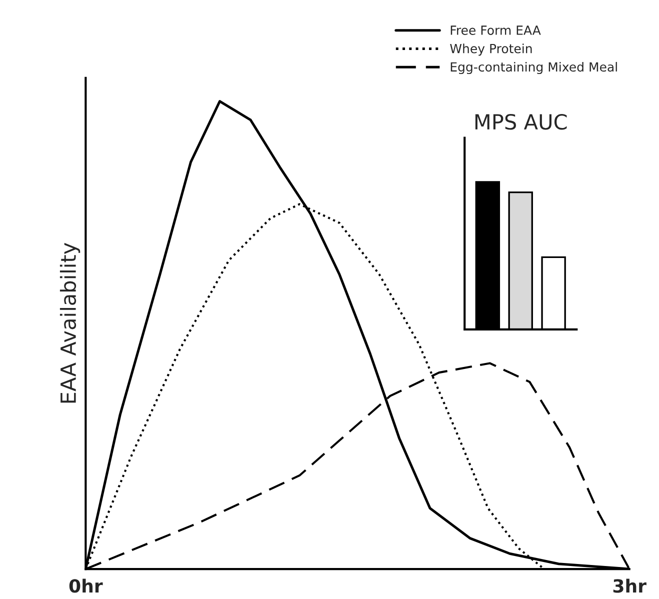 This screenshot has height=599, width=659. Describe the element at coordinates (70, 322) in the screenshot. I see `y-axis-title: EAA Availability` at that location.